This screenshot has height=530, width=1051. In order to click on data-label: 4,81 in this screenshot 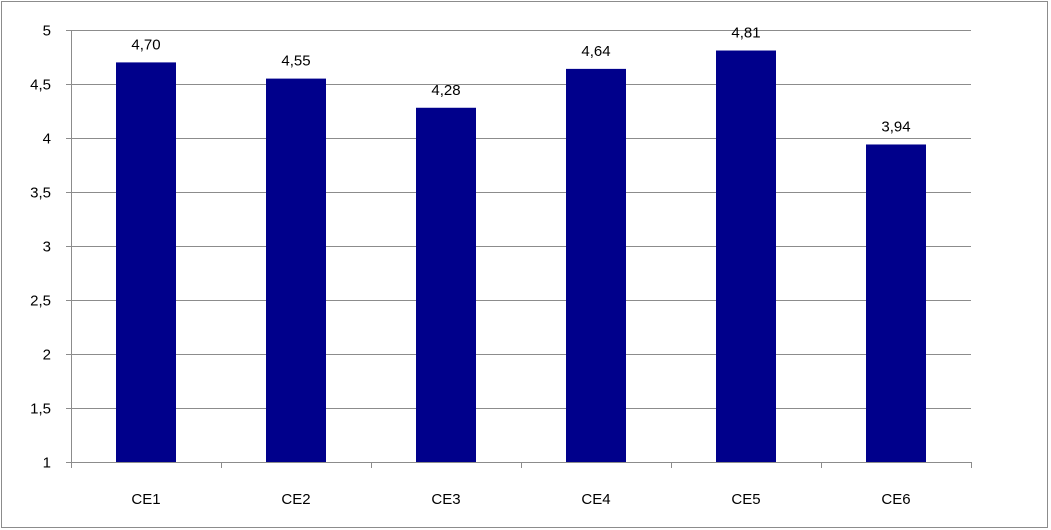, I will do `click(745, 33)`.